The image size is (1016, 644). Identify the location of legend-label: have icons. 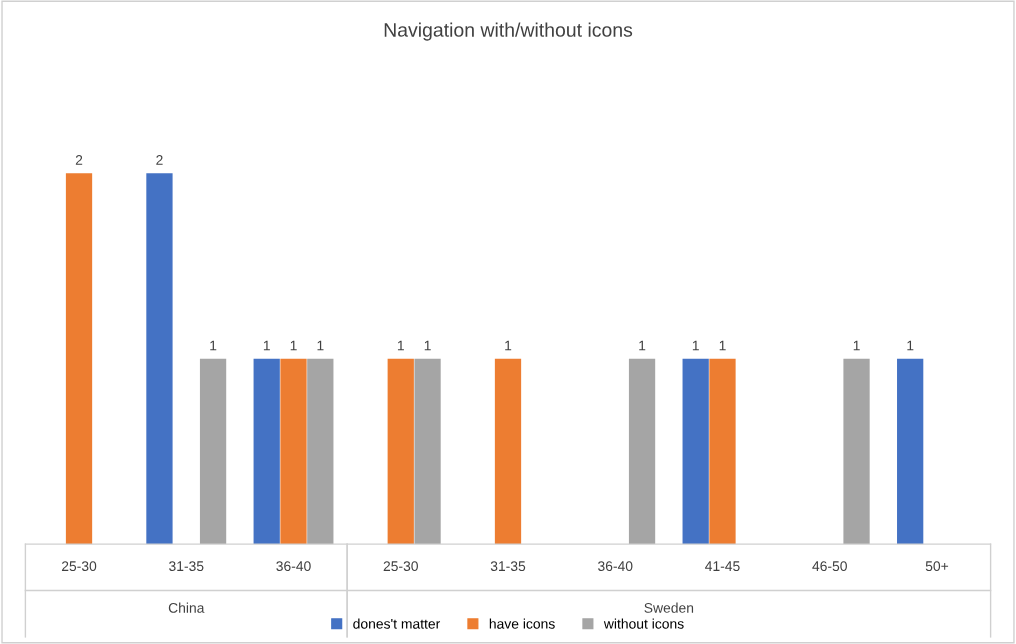
(522, 623).